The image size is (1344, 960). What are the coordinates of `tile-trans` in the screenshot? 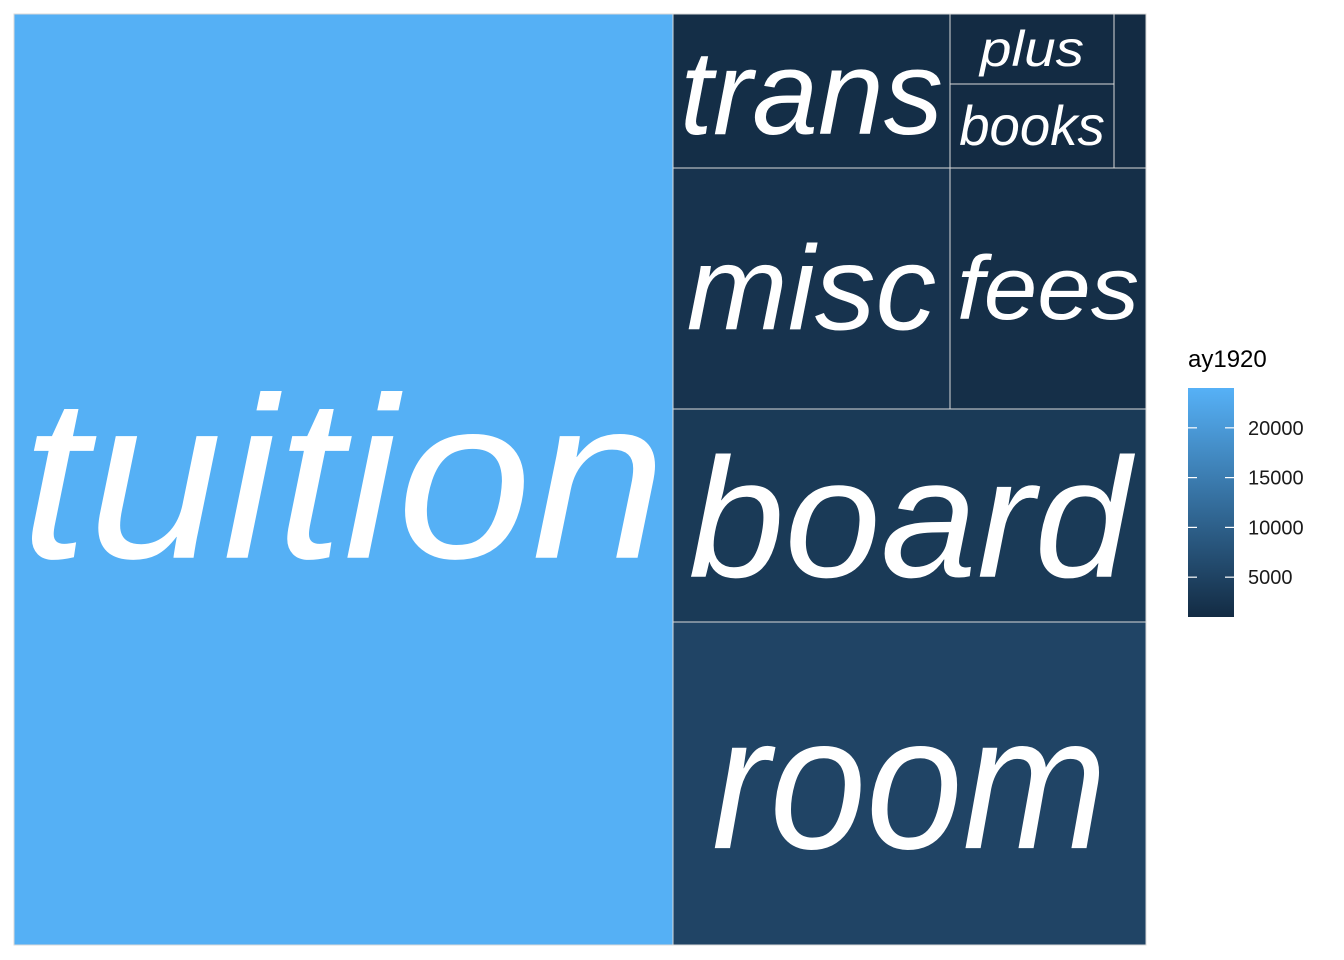 It's located at (811, 91).